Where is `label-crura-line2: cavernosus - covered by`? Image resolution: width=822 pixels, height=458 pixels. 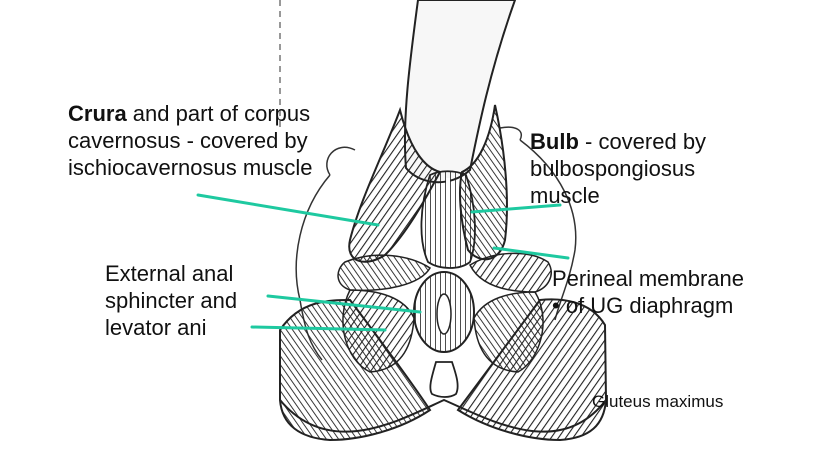
label-crura-line2: cavernosus - covered by is located at coordinates (188, 140).